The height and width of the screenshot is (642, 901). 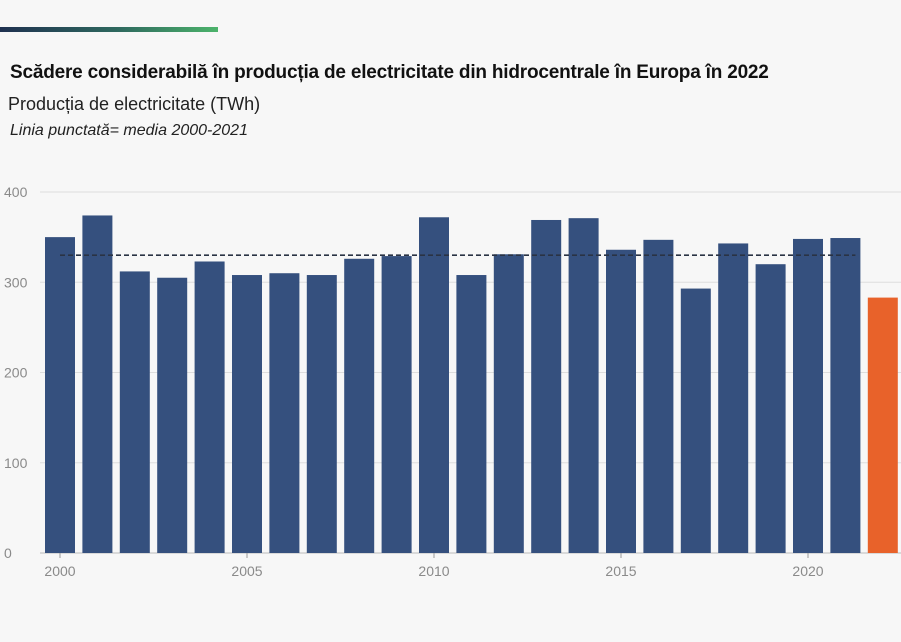 I want to click on bar-2013, so click(x=546, y=386).